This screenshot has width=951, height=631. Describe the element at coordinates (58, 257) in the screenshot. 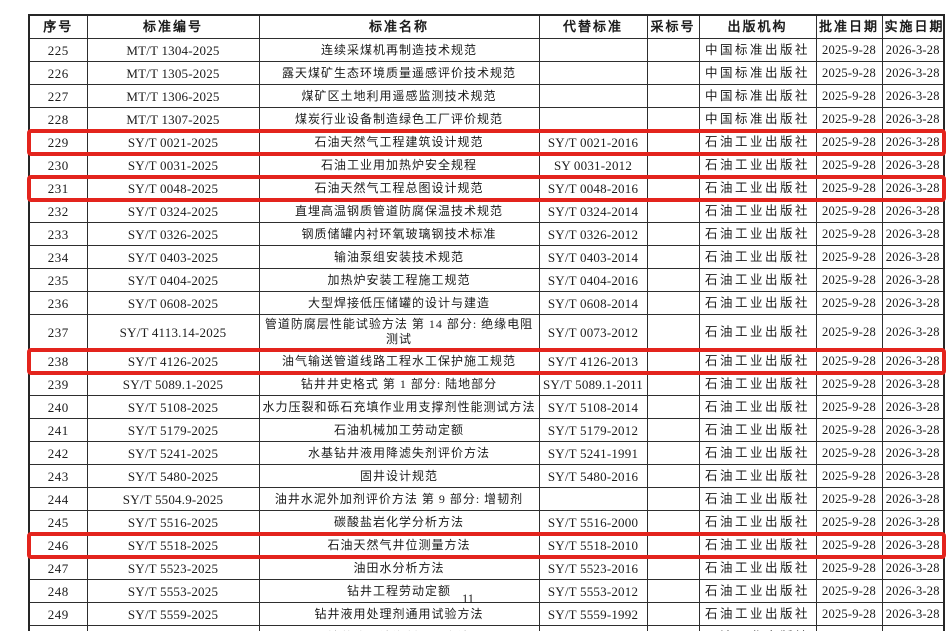

I see `cell-index: 234` at that location.